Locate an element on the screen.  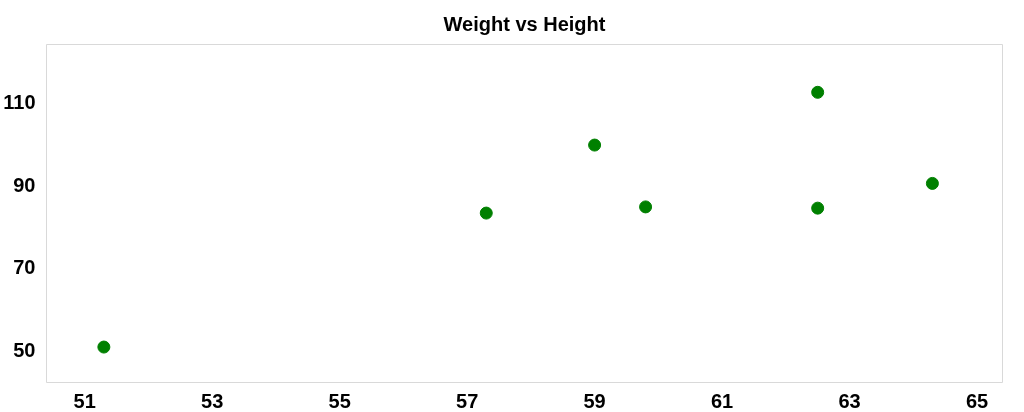
x-tick-label: 51 is located at coordinates (84, 400).